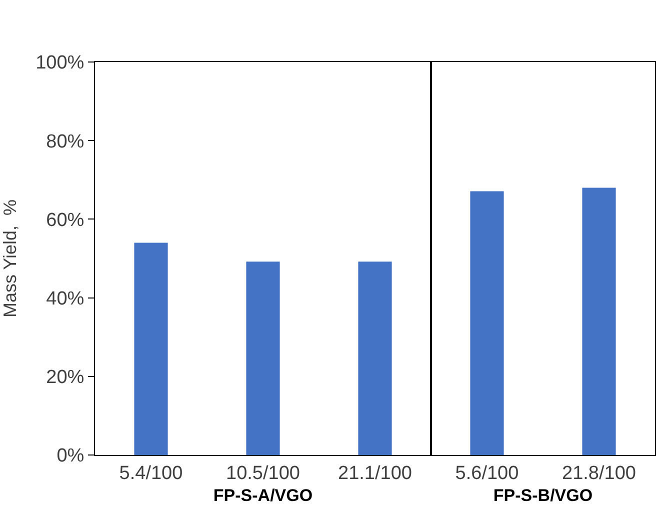 This screenshot has width=664, height=510. Describe the element at coordinates (65, 299) in the screenshot. I see `y-tick-label: 40%` at that location.